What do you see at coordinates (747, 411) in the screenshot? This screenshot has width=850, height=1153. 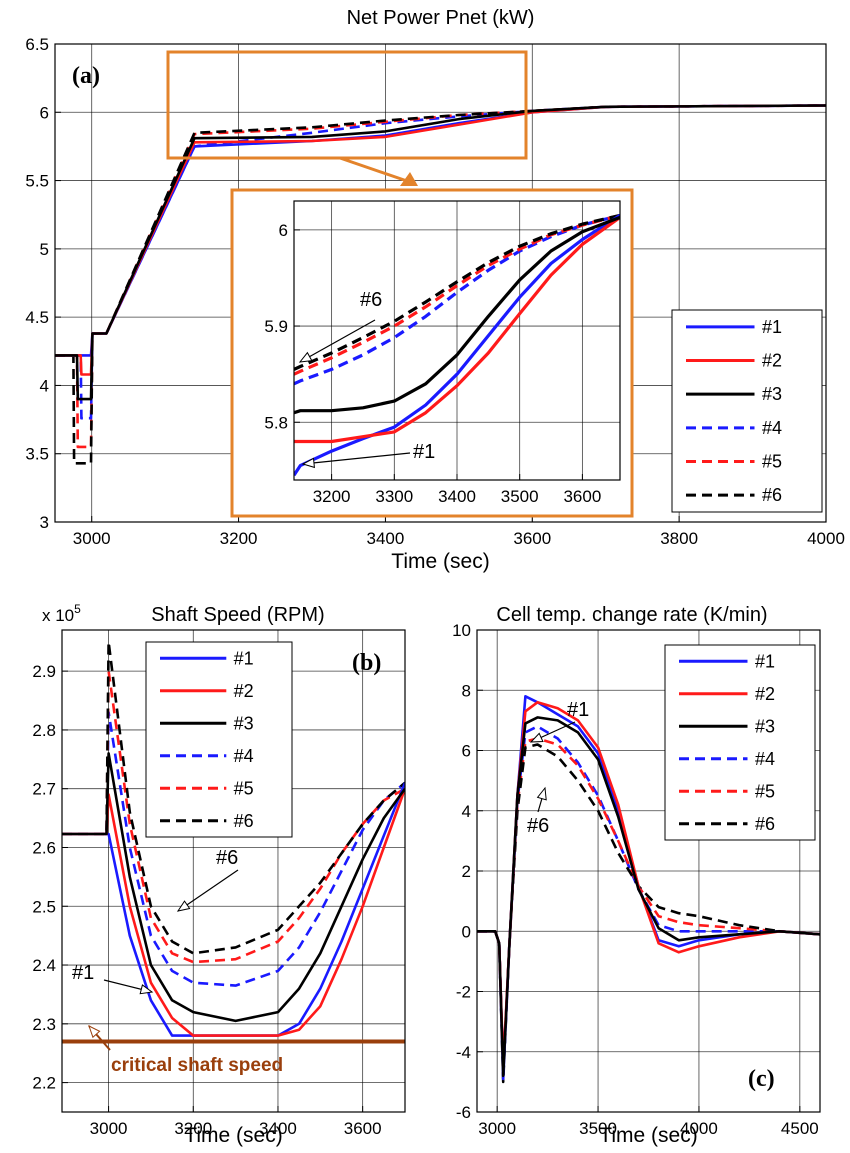 I see `a-legend` at bounding box center [747, 411].